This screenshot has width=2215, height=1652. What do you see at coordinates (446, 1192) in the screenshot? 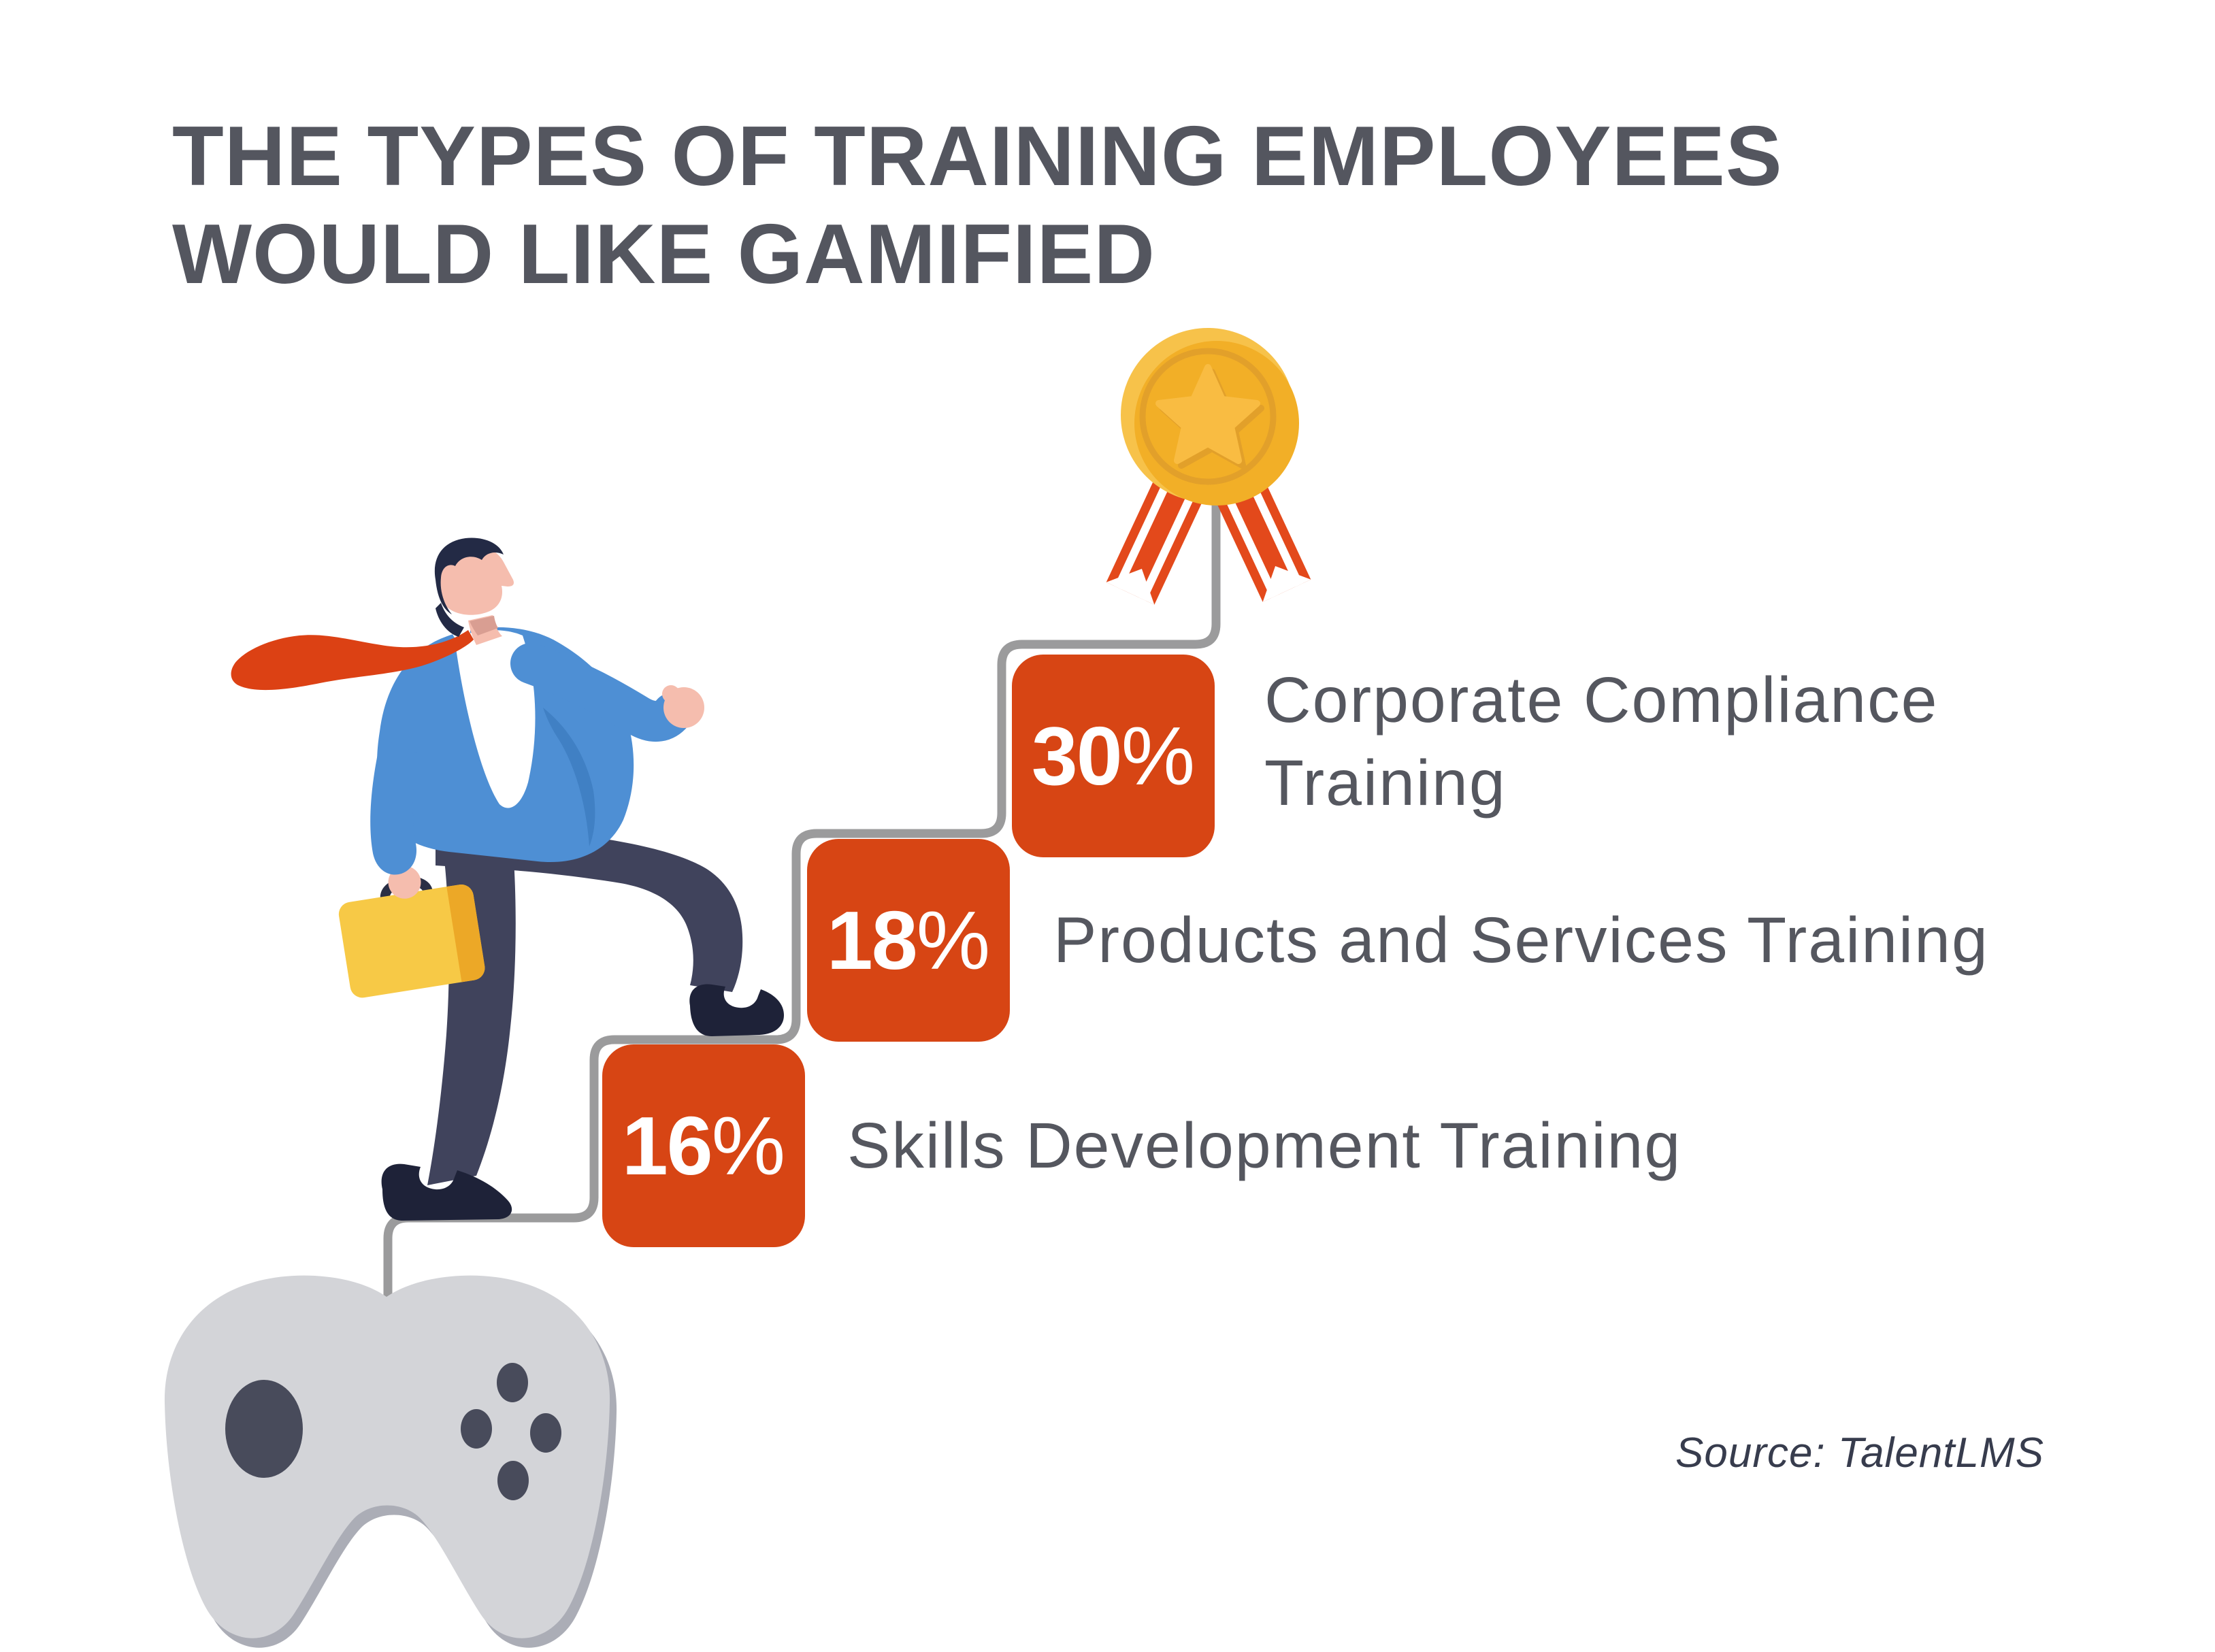
I see `shoe-left` at bounding box center [446, 1192].